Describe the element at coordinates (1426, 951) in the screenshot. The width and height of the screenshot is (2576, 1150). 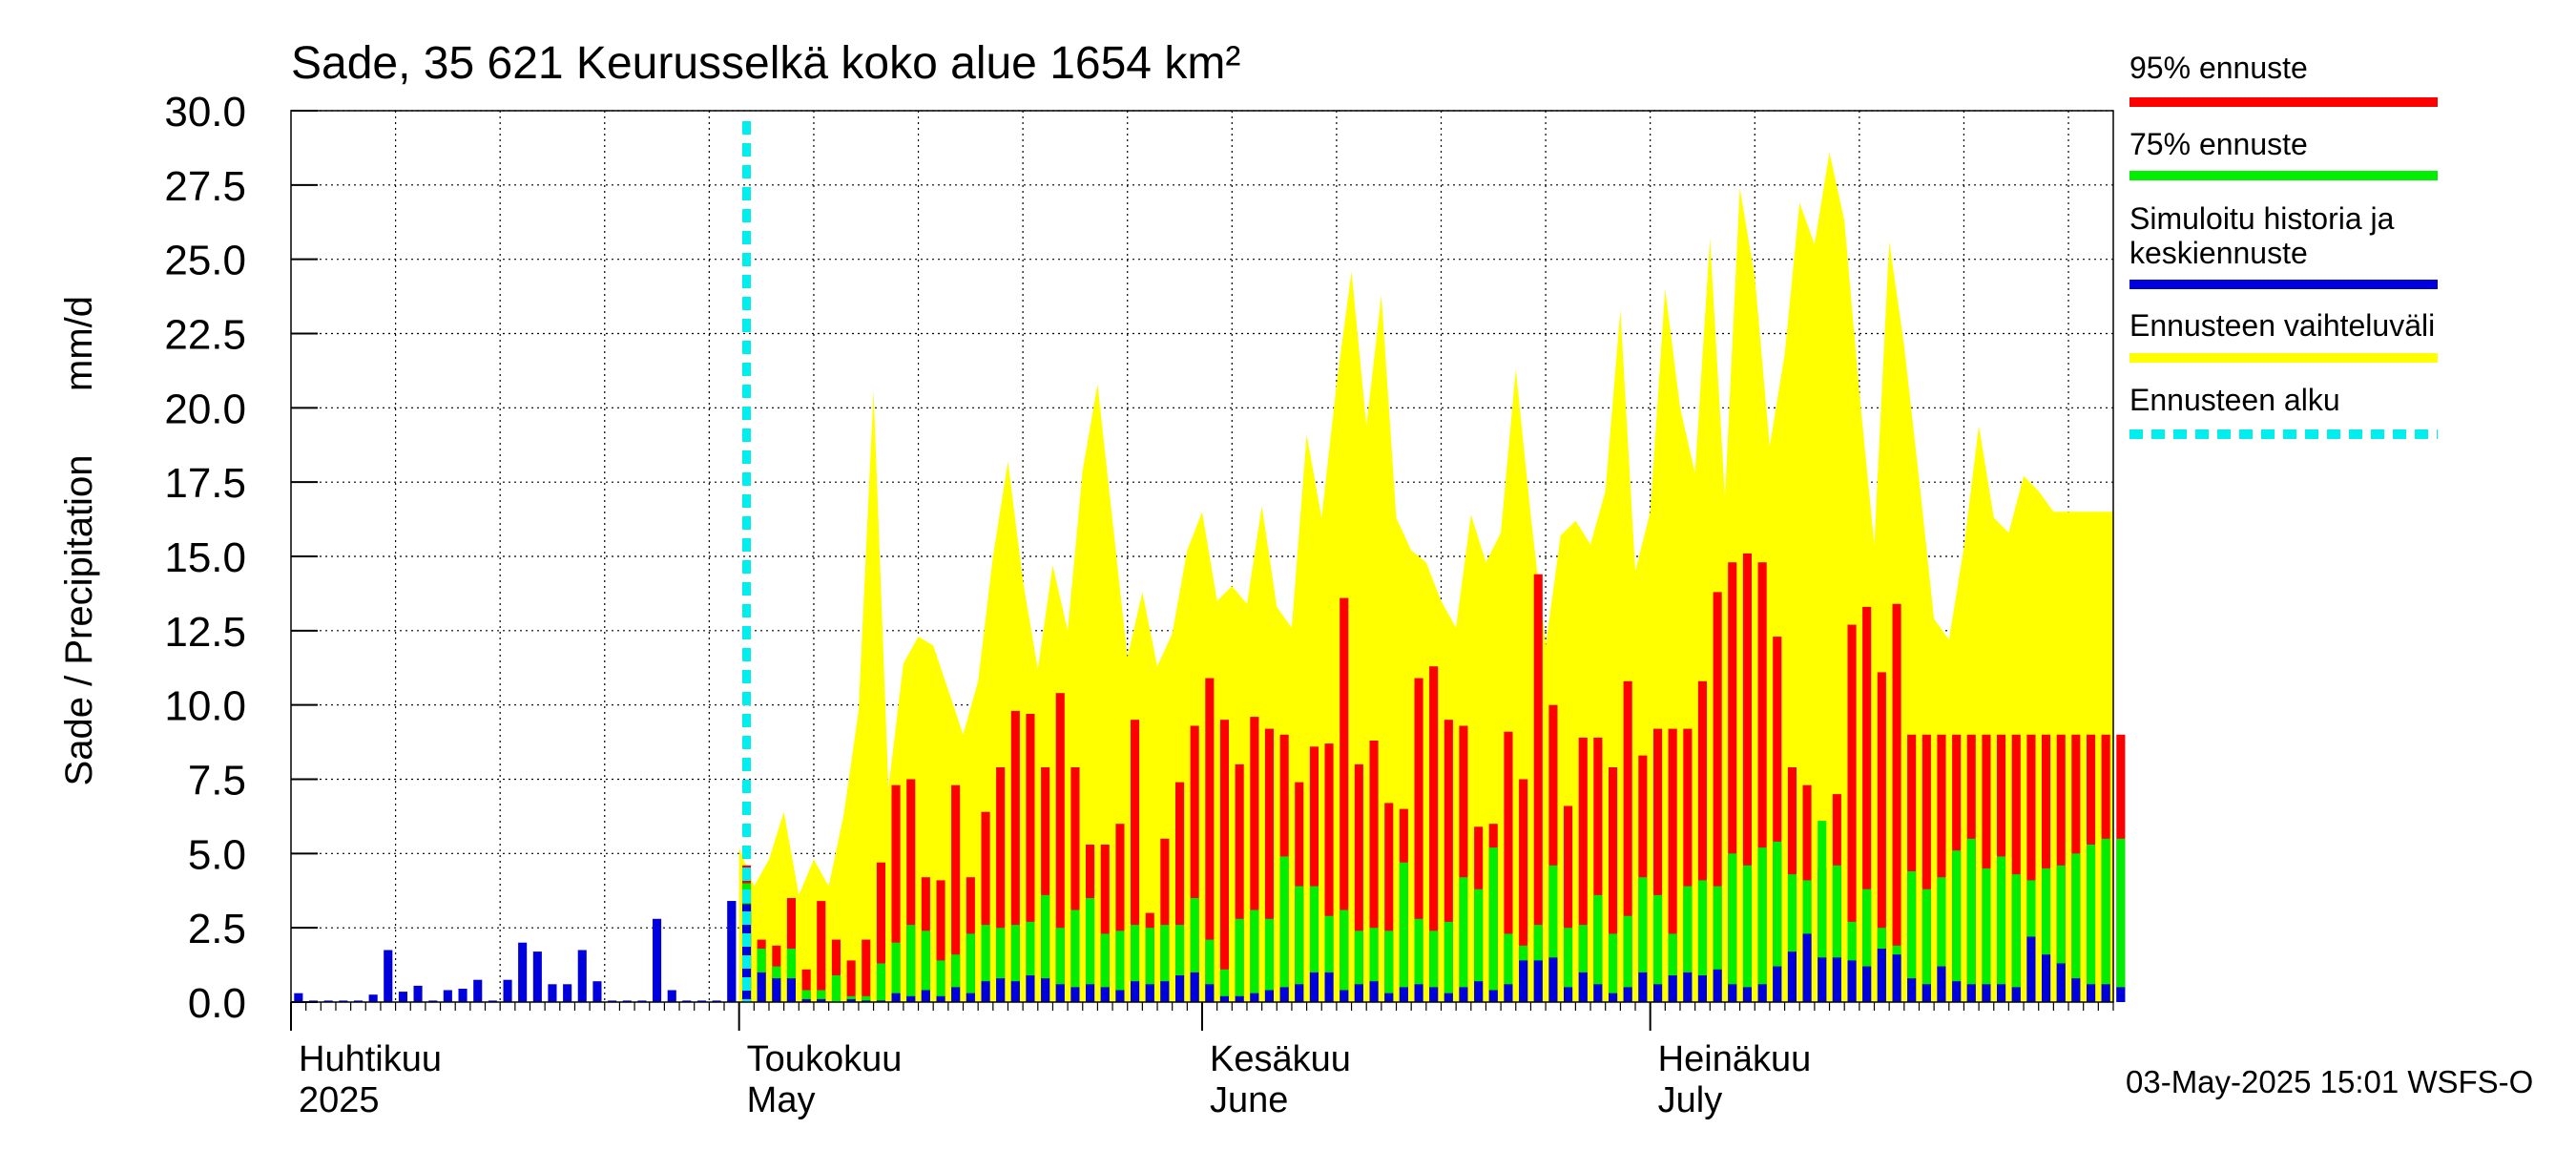
I see `mean-bars` at that location.